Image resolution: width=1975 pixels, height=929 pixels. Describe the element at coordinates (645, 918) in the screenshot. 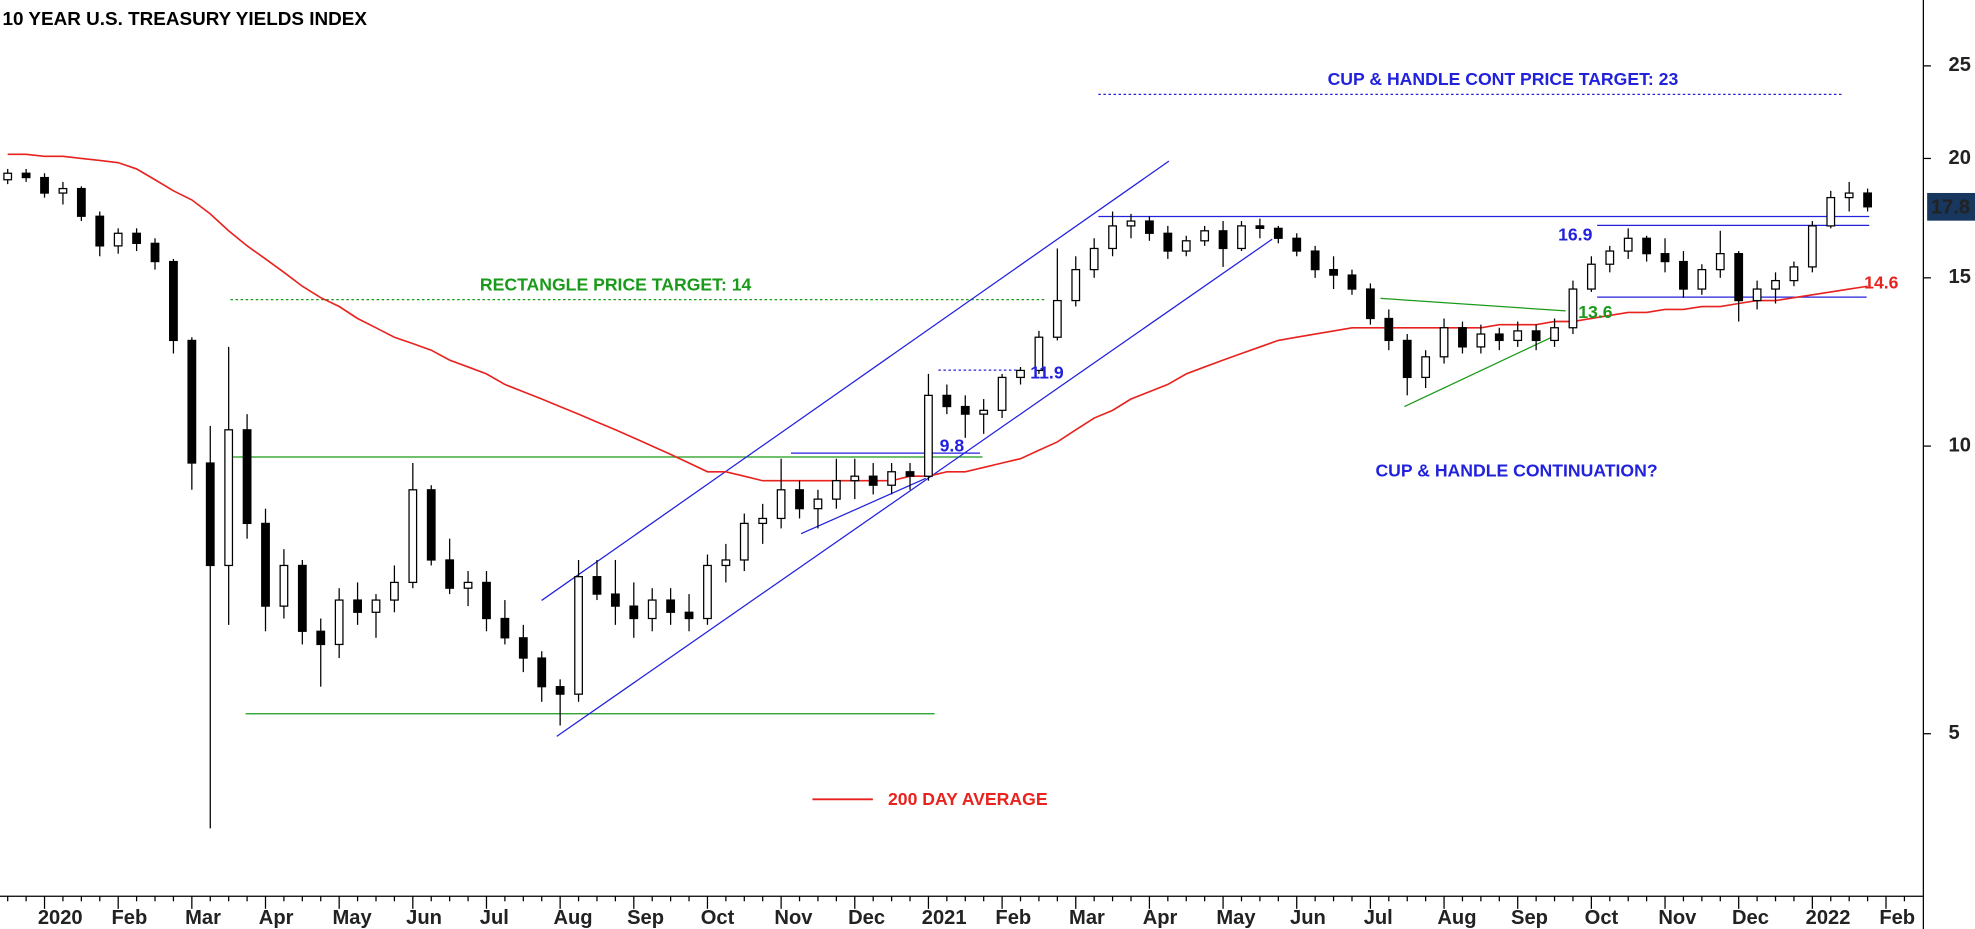

I see `x-tick-label: Sep` at that location.